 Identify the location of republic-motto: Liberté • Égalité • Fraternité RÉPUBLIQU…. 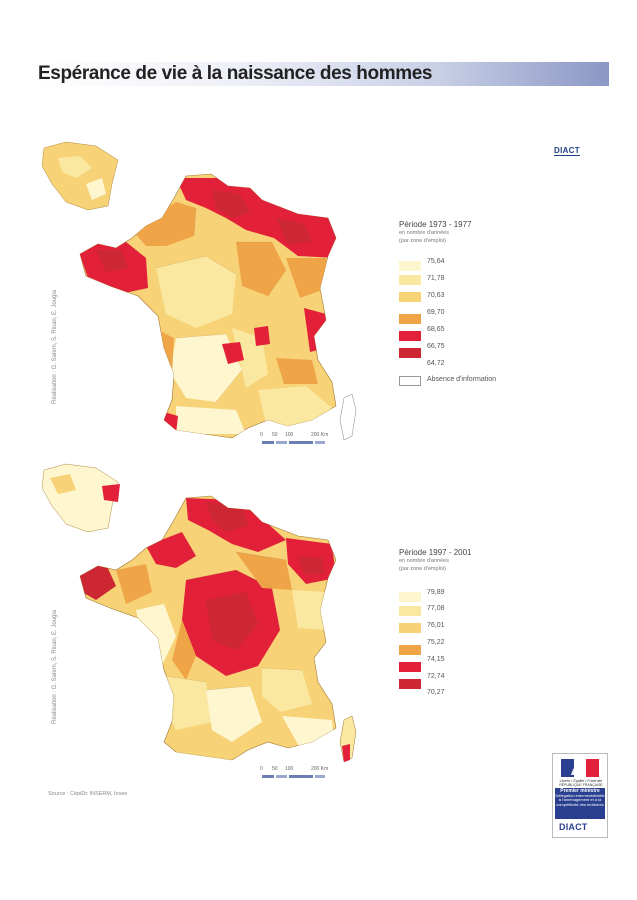
(581, 783).